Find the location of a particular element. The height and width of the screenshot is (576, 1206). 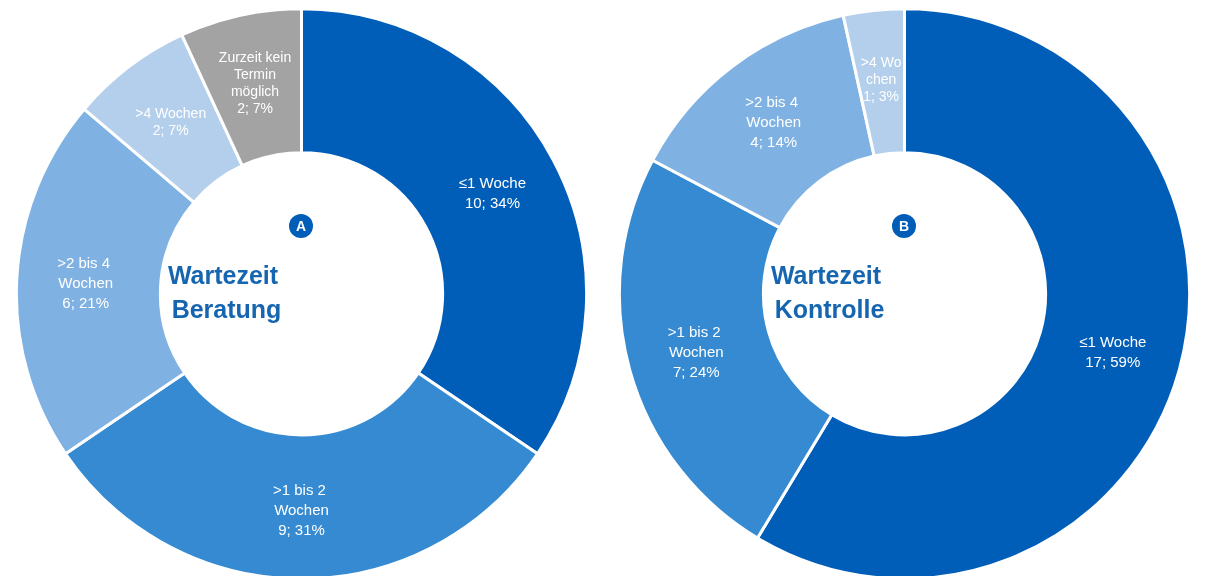

circle-badge: B is located at coordinates (904, 226).